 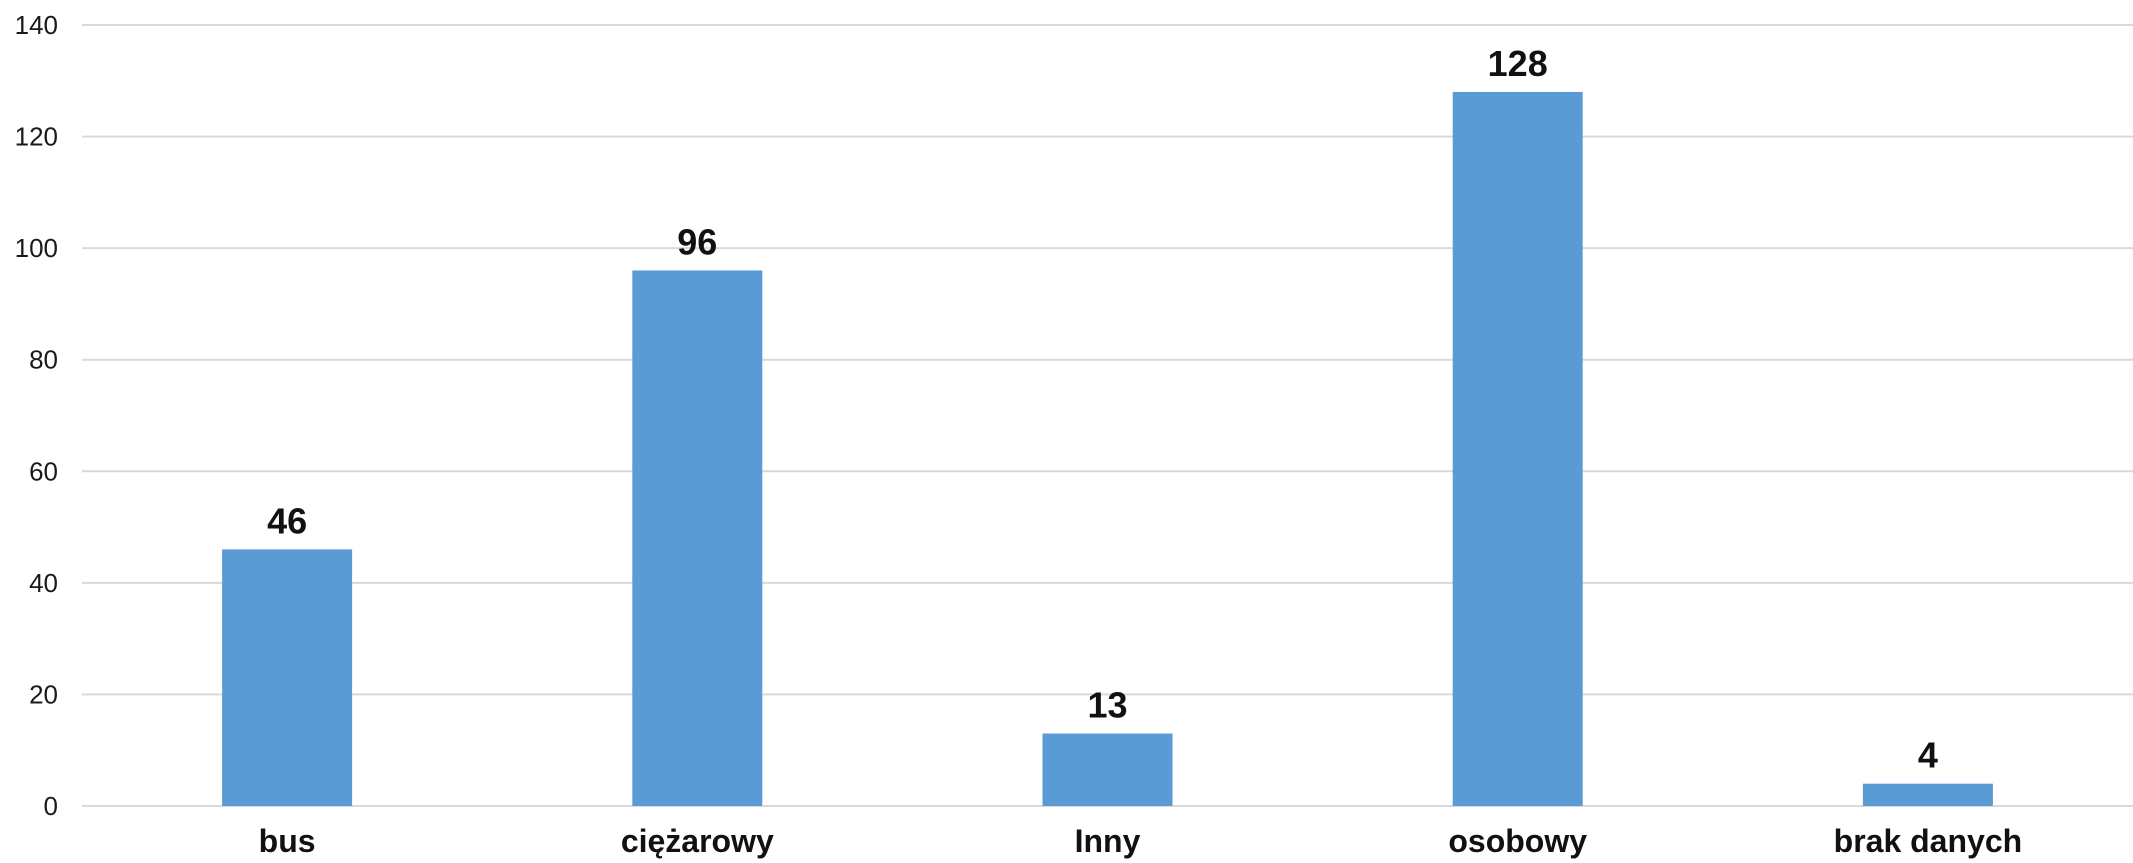 I want to click on y-axis-ticks: 0 20 40 60 80 100 120 140, so click(x=36, y=415).